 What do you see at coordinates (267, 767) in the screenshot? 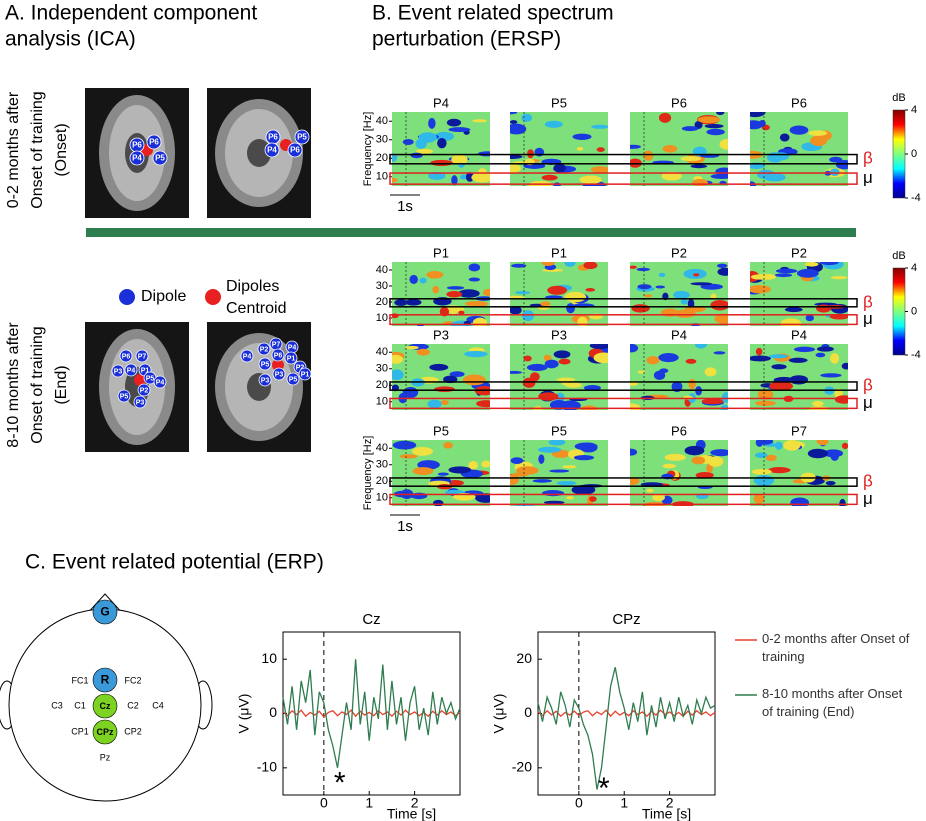
I see `y-tick-label: -10` at bounding box center [267, 767].